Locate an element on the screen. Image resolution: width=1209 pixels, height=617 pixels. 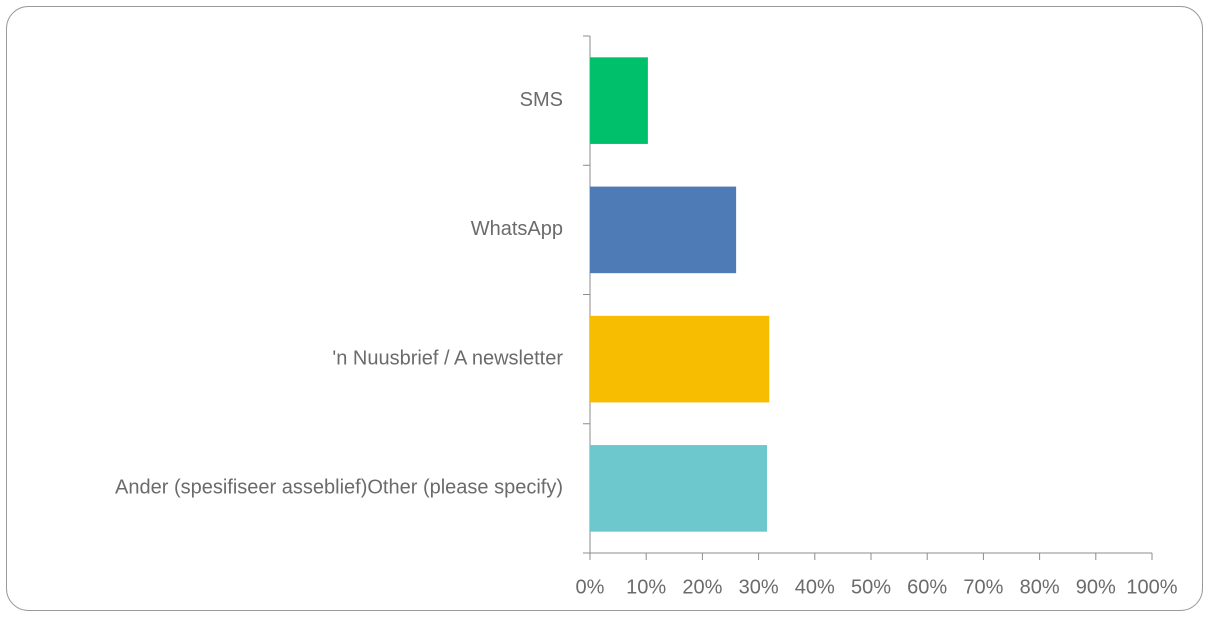
x-tick-label: 70% is located at coordinates (983, 587).